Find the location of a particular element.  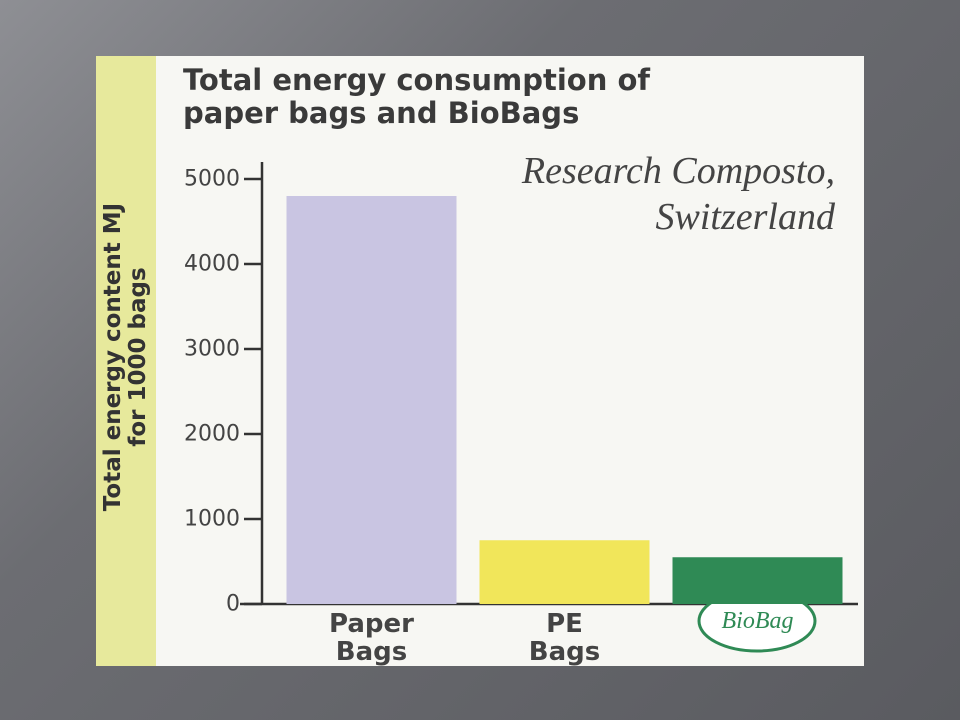

x-tick-label: PE Bags is located at coordinates (564, 638).